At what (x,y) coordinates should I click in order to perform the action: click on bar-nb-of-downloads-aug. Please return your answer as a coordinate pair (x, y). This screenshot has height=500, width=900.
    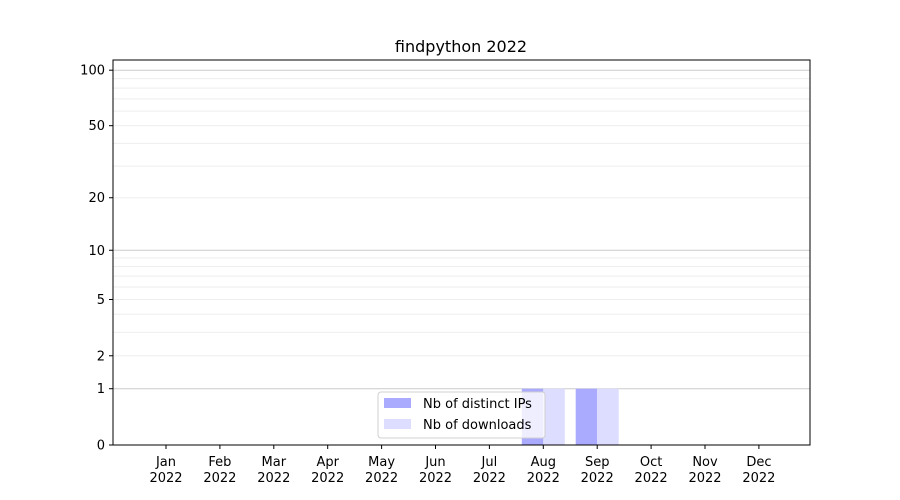
    Looking at the image, I should click on (554, 416).